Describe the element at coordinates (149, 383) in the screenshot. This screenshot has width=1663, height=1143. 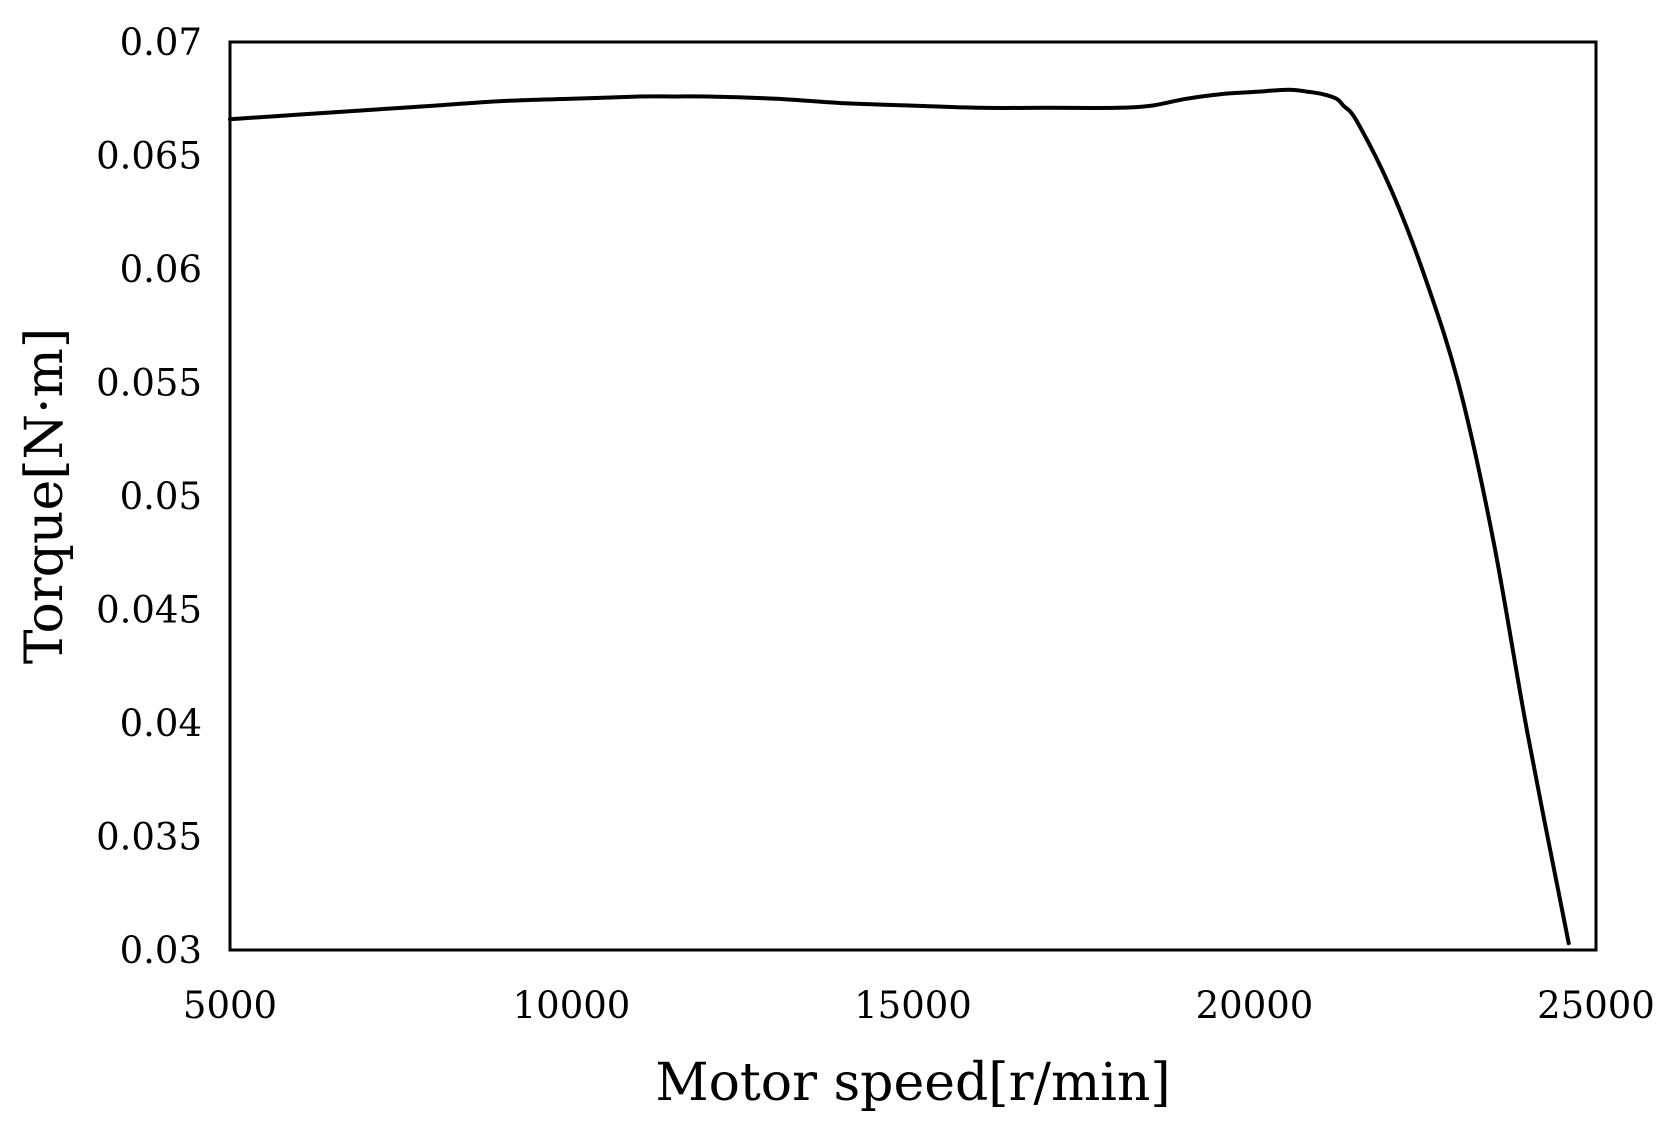
I see `y-tick-label: 0.055` at that location.